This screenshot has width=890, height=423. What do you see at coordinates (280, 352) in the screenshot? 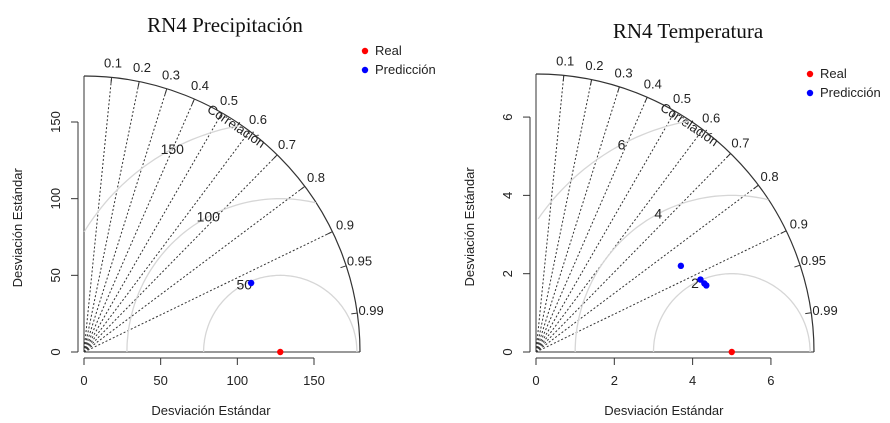
I see `data-point-real` at bounding box center [280, 352].